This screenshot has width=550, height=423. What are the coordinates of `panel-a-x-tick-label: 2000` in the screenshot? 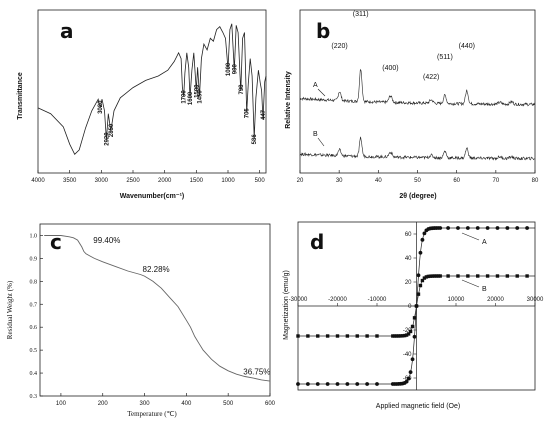 It's located at (165, 181).